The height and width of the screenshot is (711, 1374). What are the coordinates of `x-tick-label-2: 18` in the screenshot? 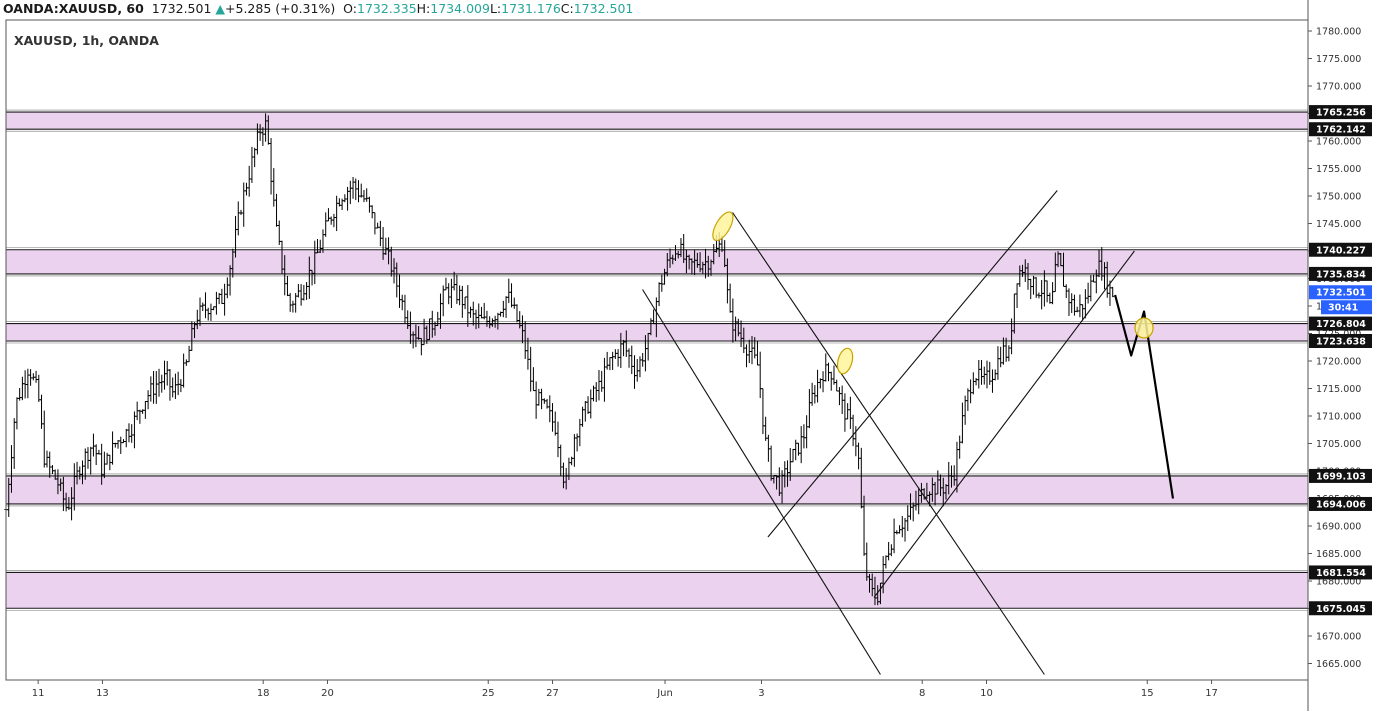 It's located at (263, 693).